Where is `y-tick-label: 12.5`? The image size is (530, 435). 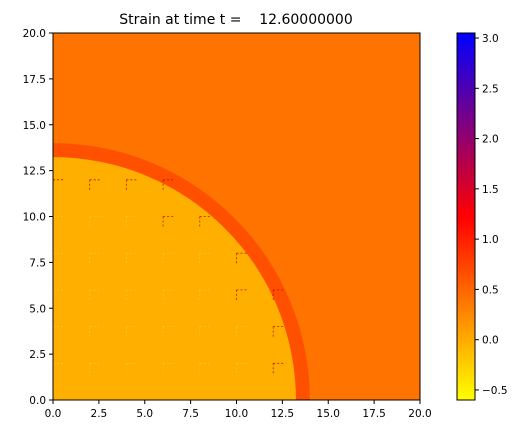
y-tick-label: 12.5 is located at coordinates (34, 172).